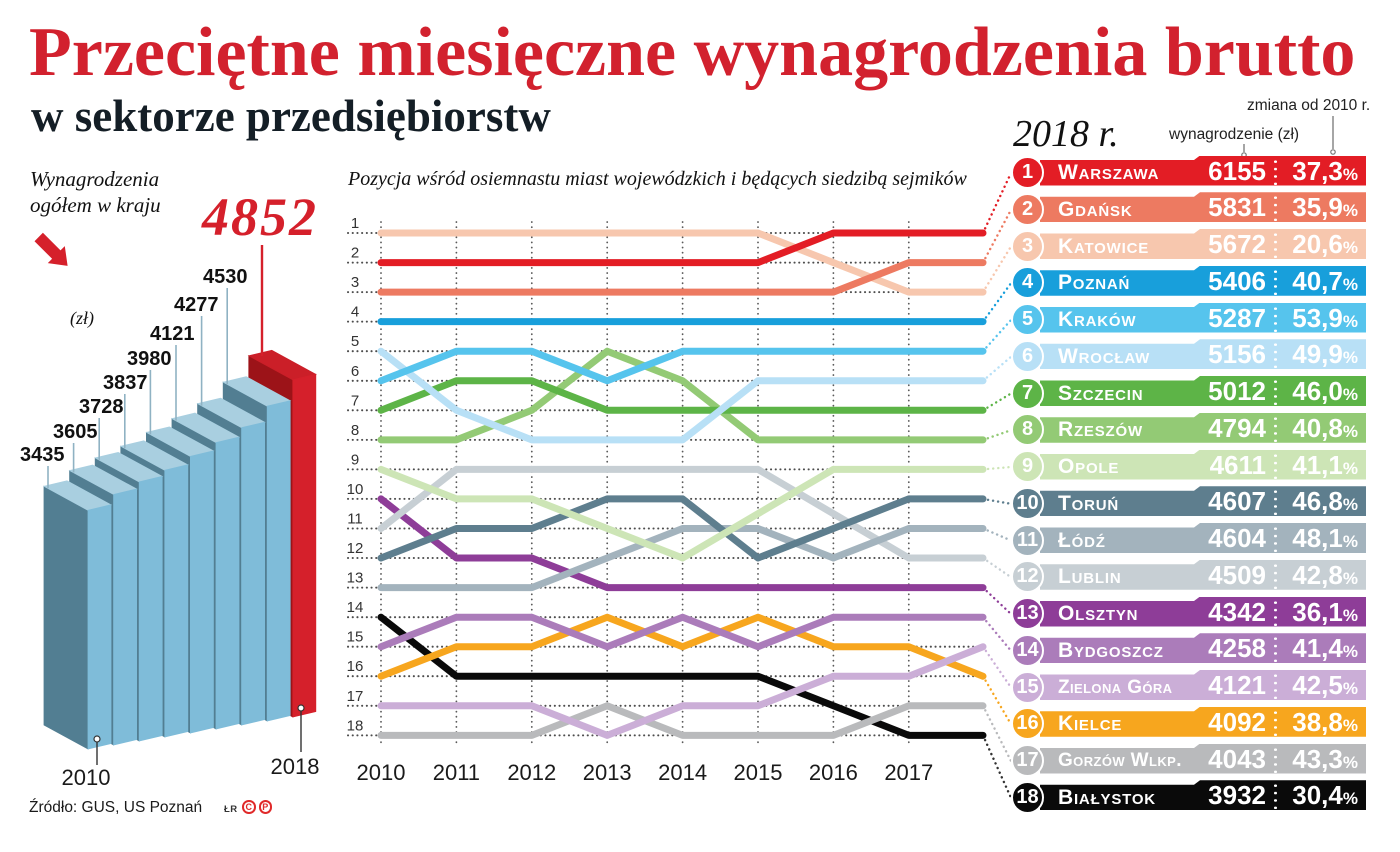 The width and height of the screenshot is (1400, 852). Describe the element at coordinates (355, 400) in the screenshot. I see `svg-text: 7` at that location.